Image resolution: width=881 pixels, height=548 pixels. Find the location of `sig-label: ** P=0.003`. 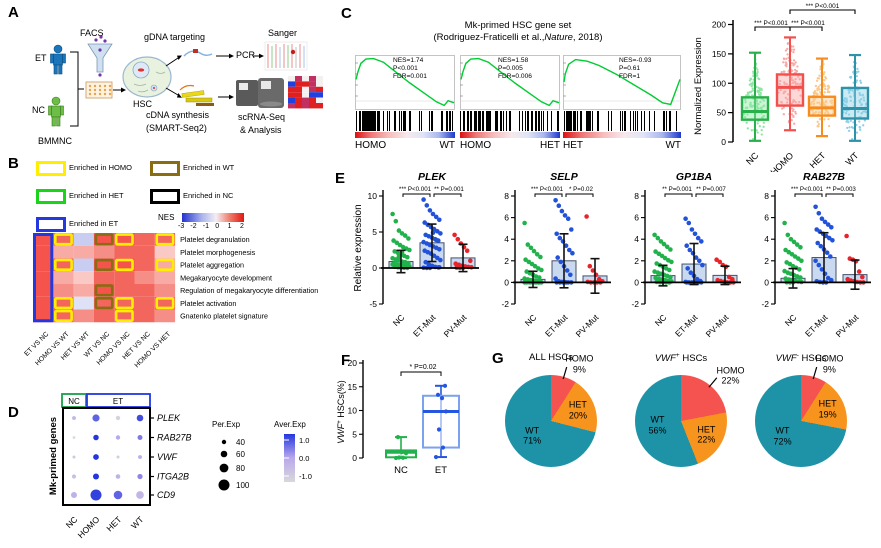

sig-label: ** P=0.003 is located at coordinates (841, 189).